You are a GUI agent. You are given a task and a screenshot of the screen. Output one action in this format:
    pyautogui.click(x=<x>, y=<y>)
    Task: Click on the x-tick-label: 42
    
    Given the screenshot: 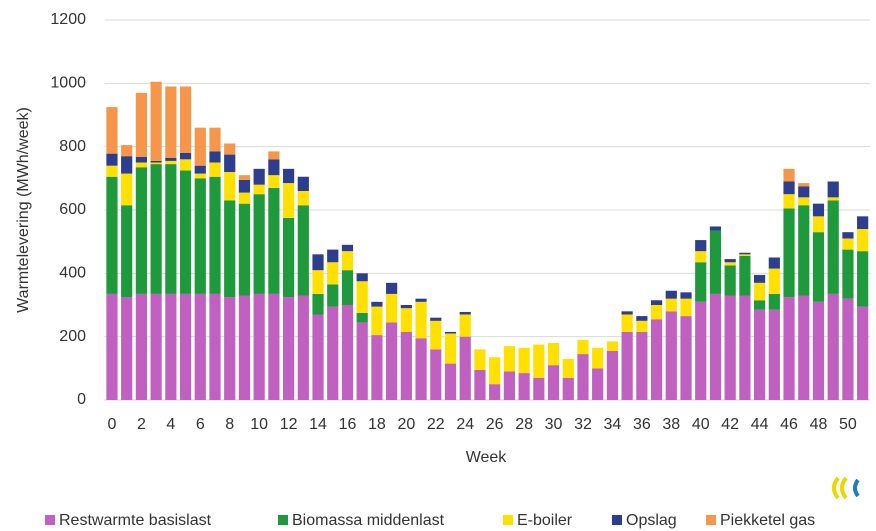 What is the action you would take?
    pyautogui.click(x=730, y=424)
    